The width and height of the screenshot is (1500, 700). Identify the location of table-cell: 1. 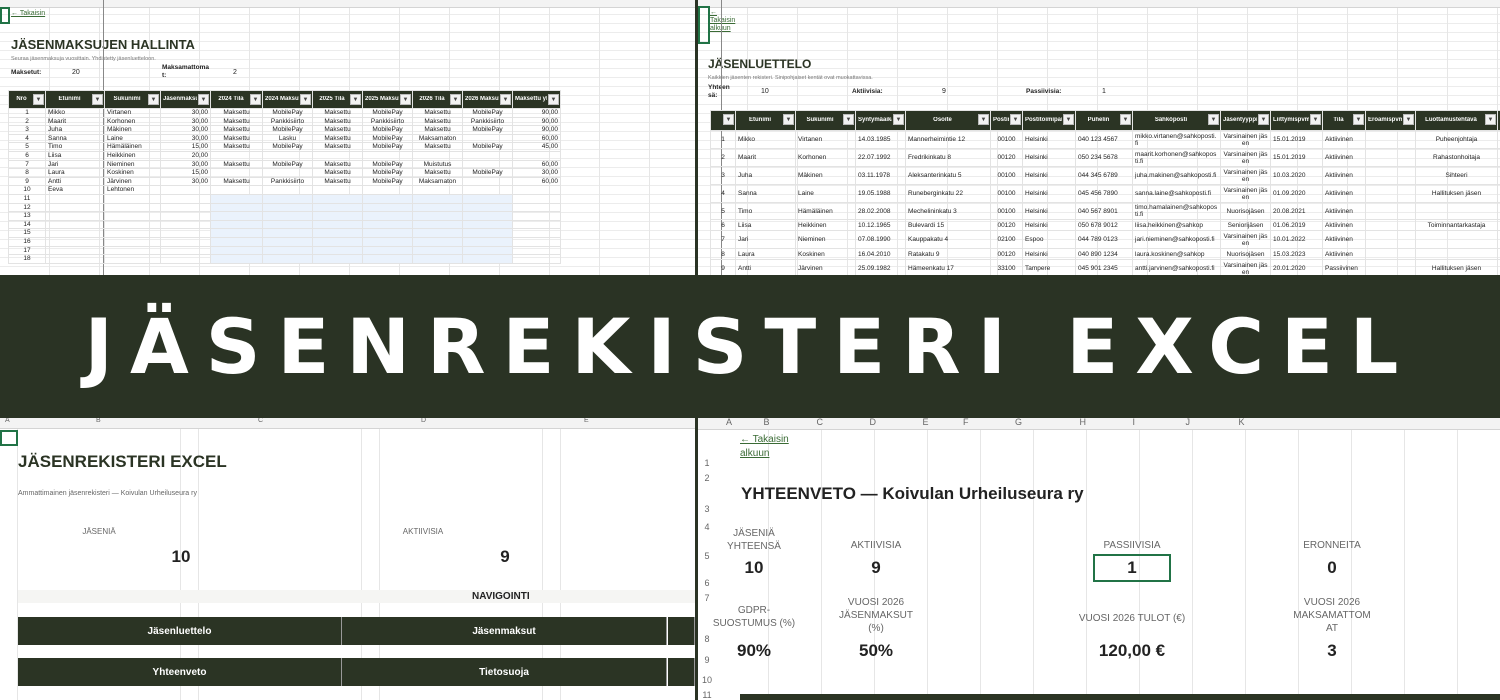
(27, 113).